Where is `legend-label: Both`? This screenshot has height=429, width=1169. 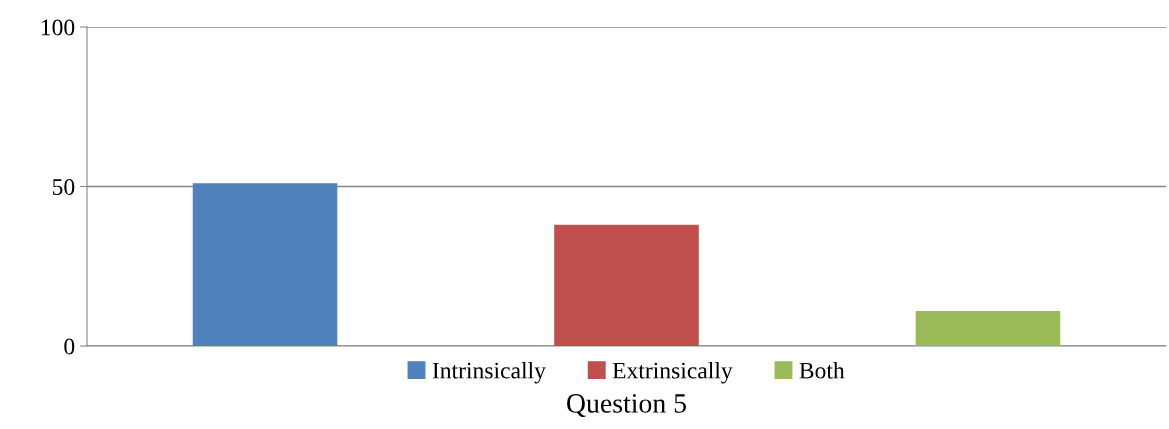
legend-label: Both is located at coordinates (822, 370).